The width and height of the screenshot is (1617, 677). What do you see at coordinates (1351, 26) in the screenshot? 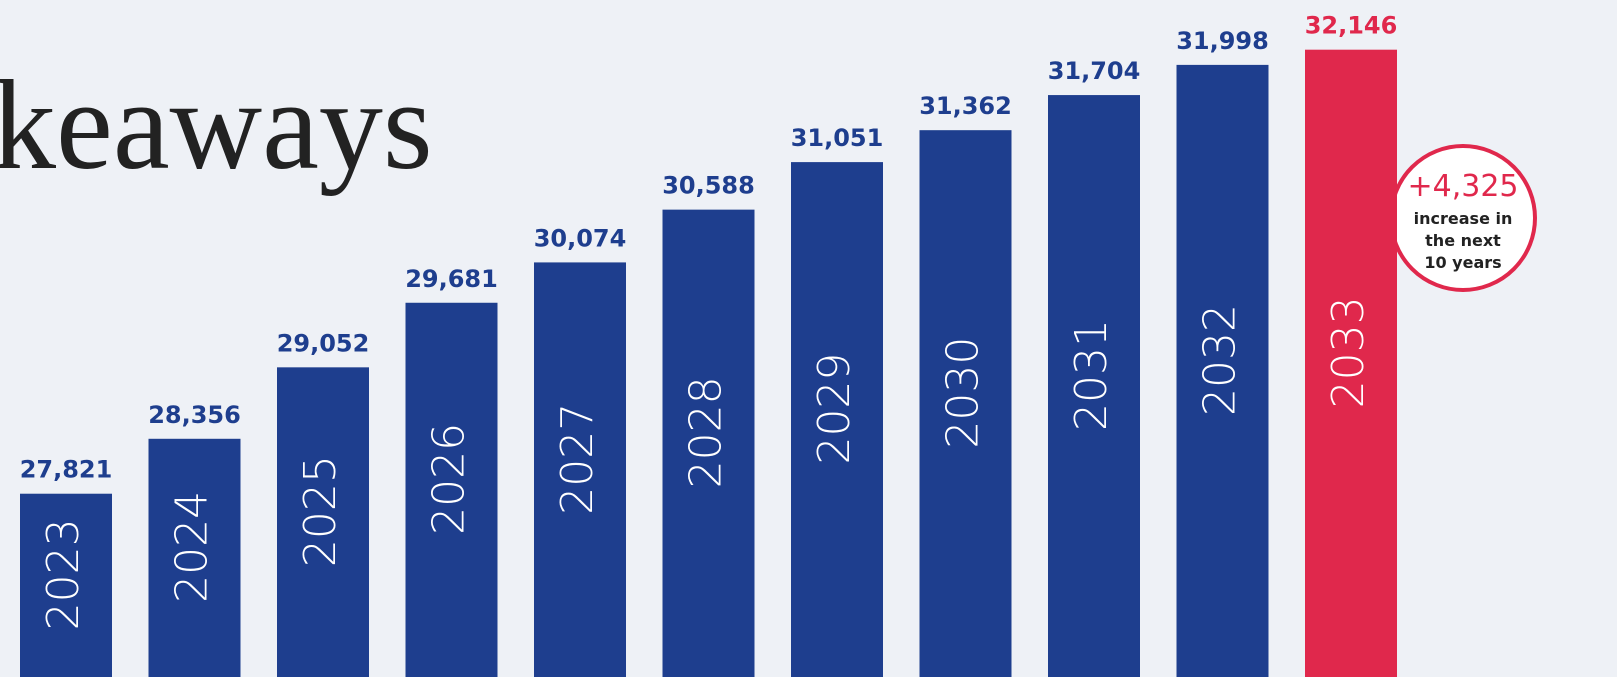
I see `value-label: 32,146` at bounding box center [1351, 26].